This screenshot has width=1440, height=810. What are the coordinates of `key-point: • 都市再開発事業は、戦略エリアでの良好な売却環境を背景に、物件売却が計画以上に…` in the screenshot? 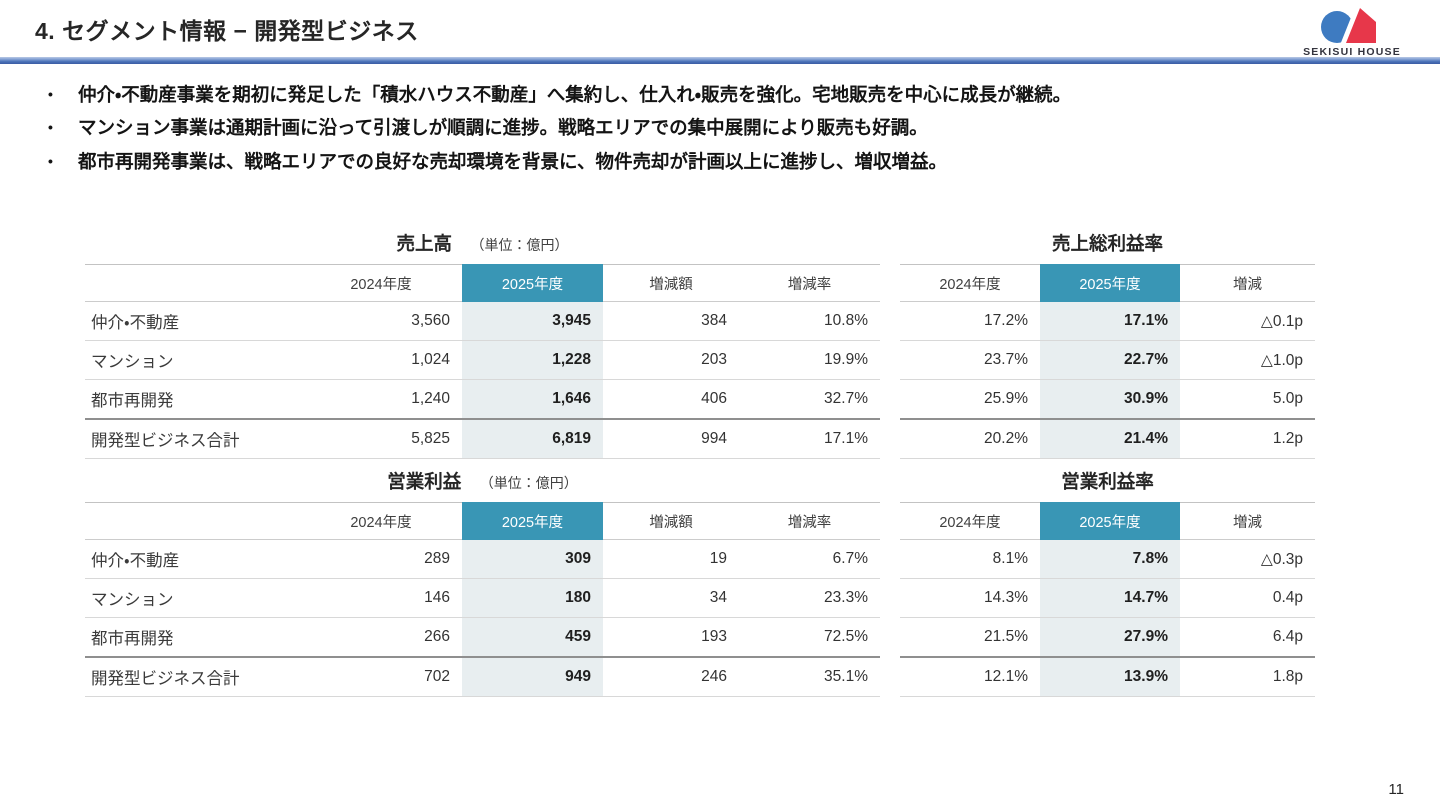 It's located at (558, 161).